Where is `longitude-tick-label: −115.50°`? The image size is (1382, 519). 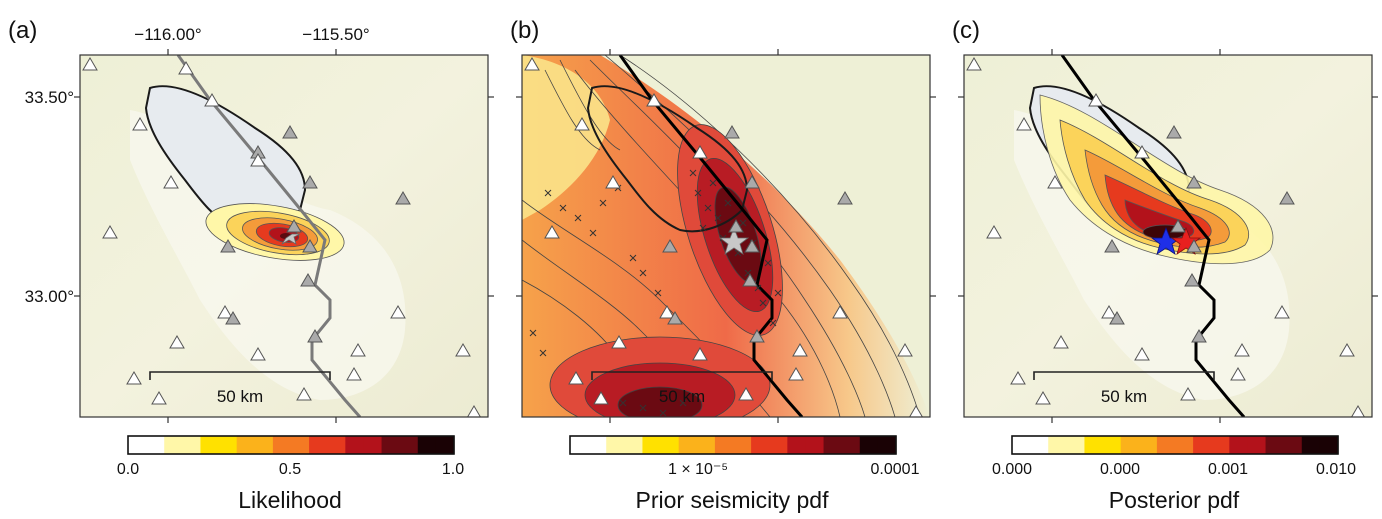 longitude-tick-label: −115.50° is located at coordinates (335, 34).